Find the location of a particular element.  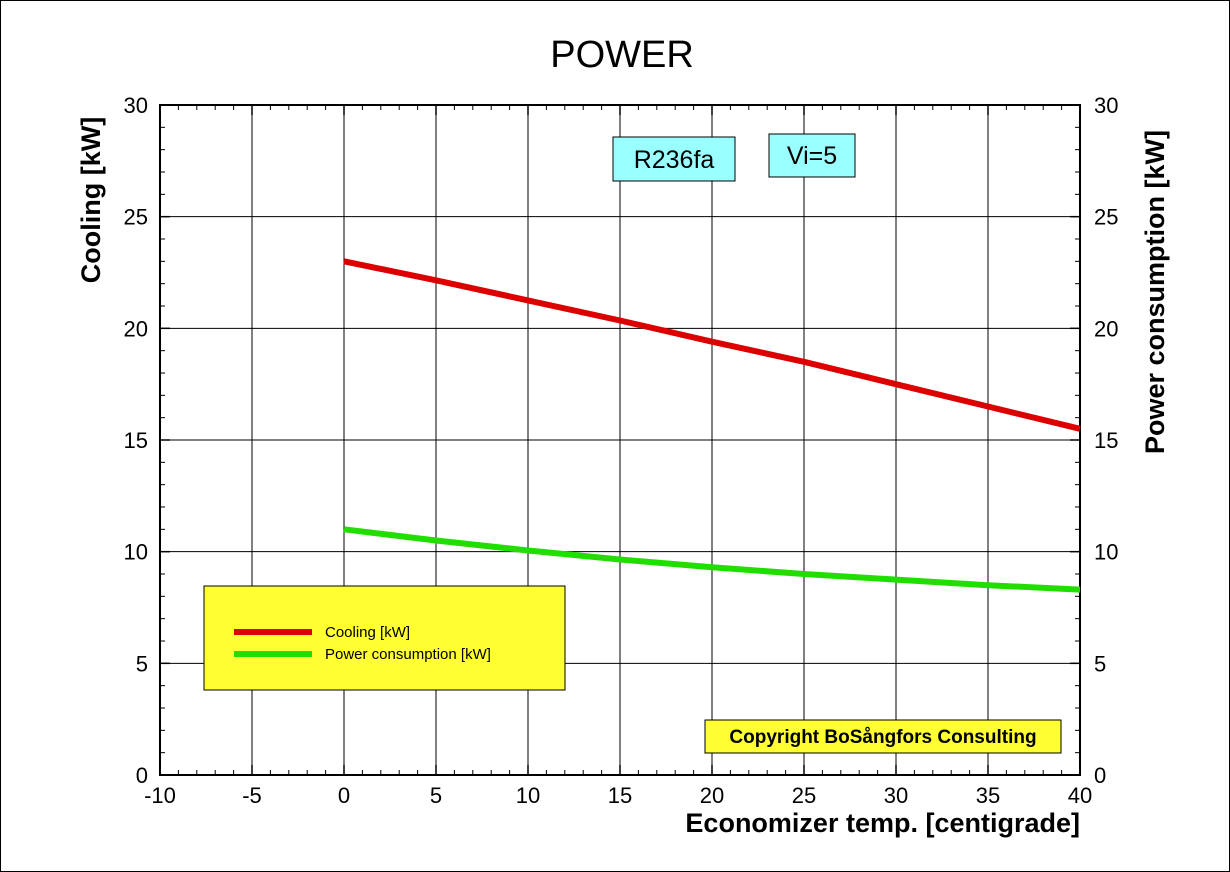

y2-tick-label: 10 is located at coordinates (1106, 552).